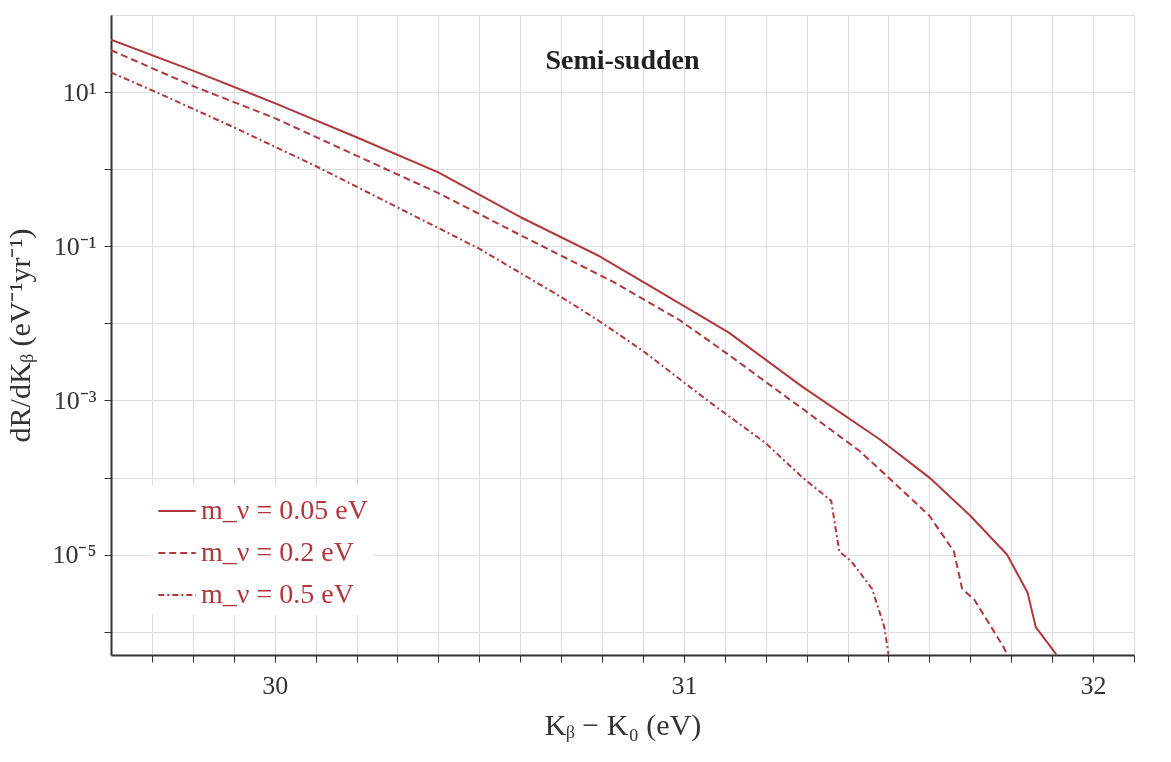  I want to click on x-tick-label: 30, so click(275, 685).